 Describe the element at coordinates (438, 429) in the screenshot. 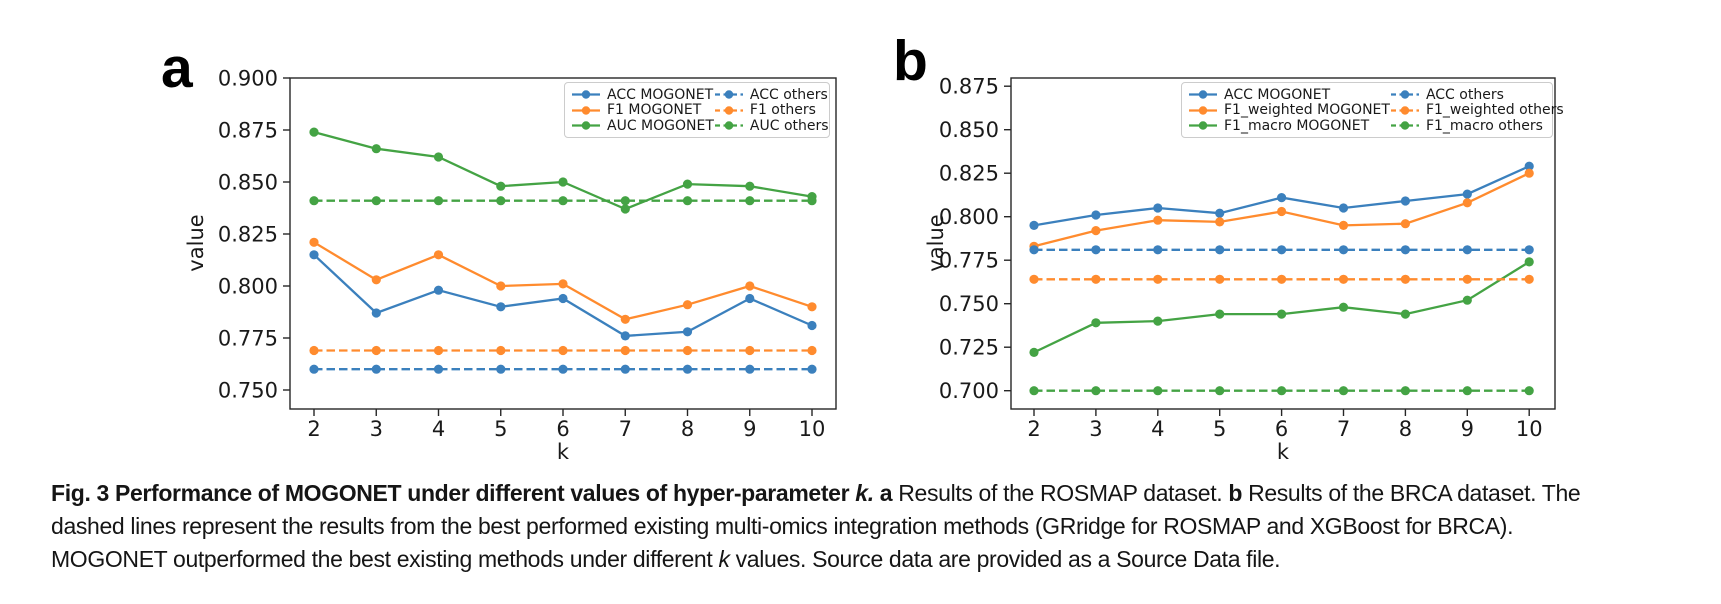

I see `x-tick-label-a: 4` at that location.